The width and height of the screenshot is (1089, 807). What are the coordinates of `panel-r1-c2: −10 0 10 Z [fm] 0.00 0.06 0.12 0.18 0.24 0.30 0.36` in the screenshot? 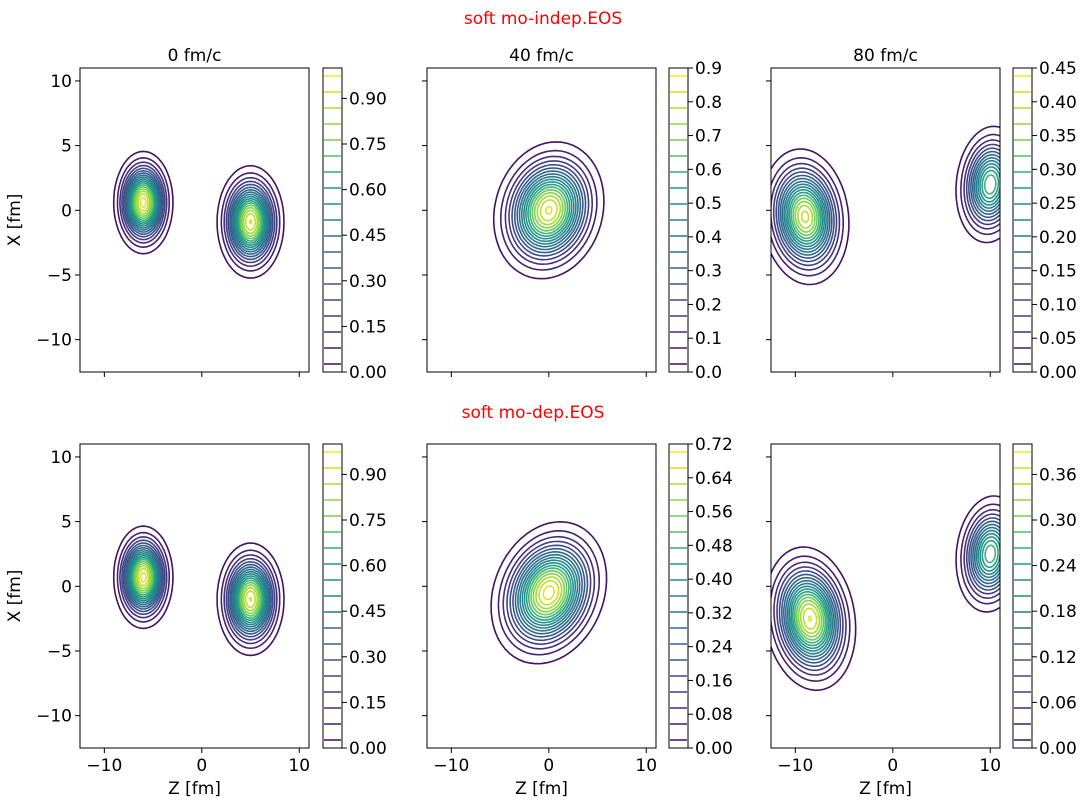 It's located at (921, 621).